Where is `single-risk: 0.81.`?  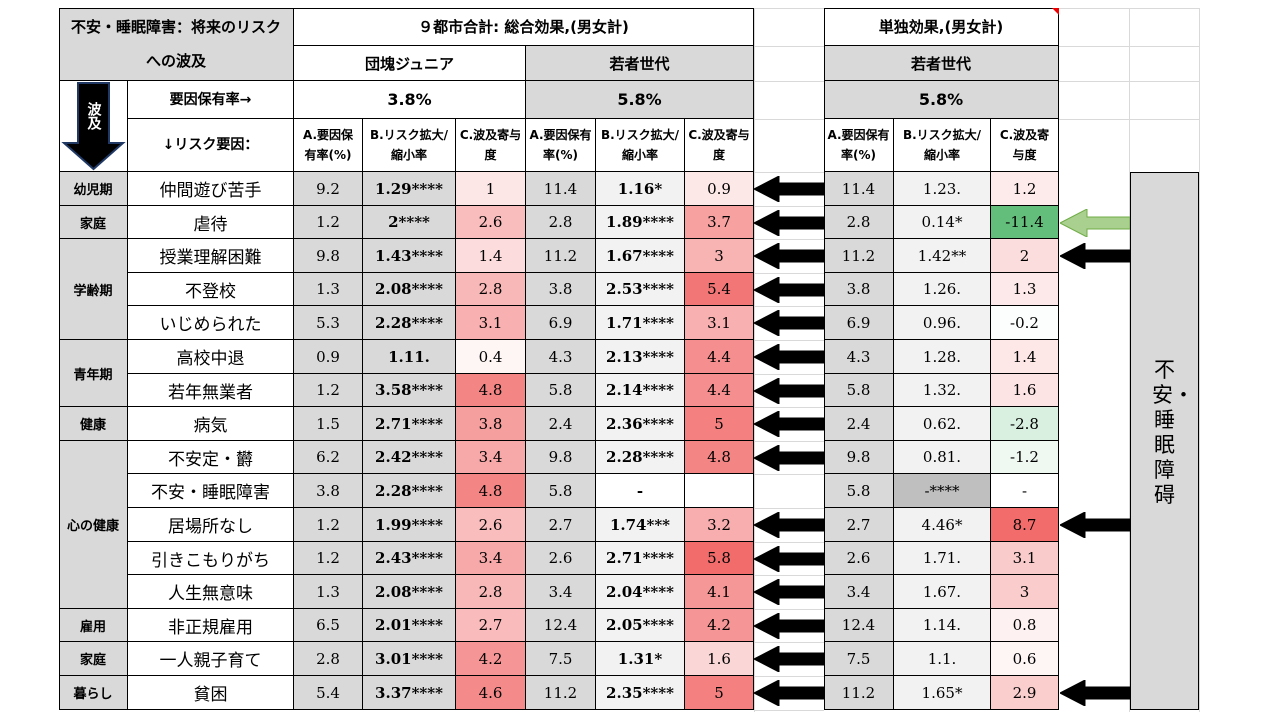 single-risk: 0.81. is located at coordinates (942, 457).